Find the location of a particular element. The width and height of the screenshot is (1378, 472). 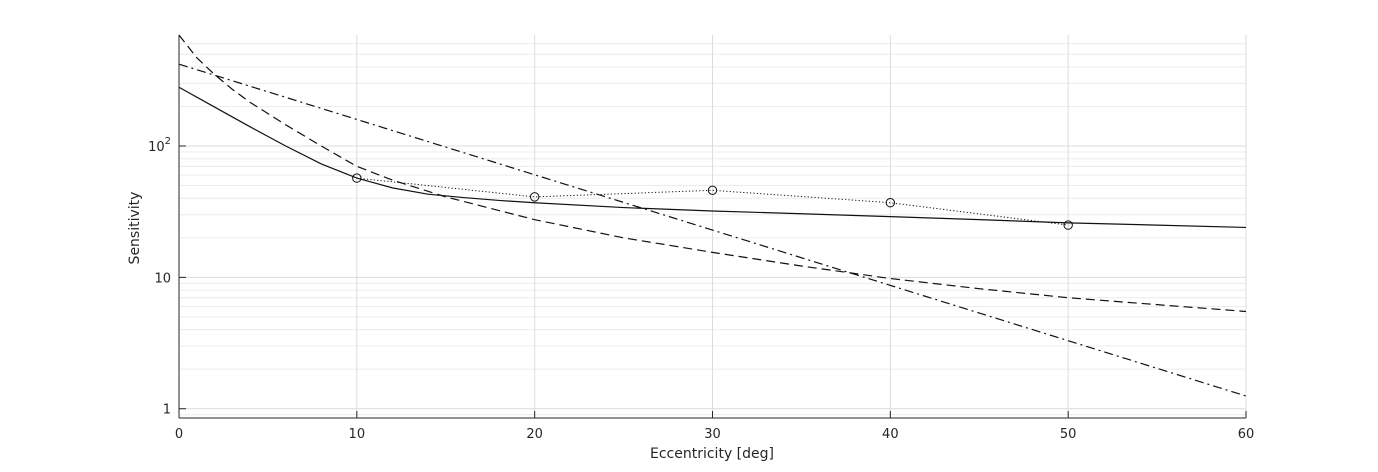

x-tick-label: 30 is located at coordinates (712, 434).